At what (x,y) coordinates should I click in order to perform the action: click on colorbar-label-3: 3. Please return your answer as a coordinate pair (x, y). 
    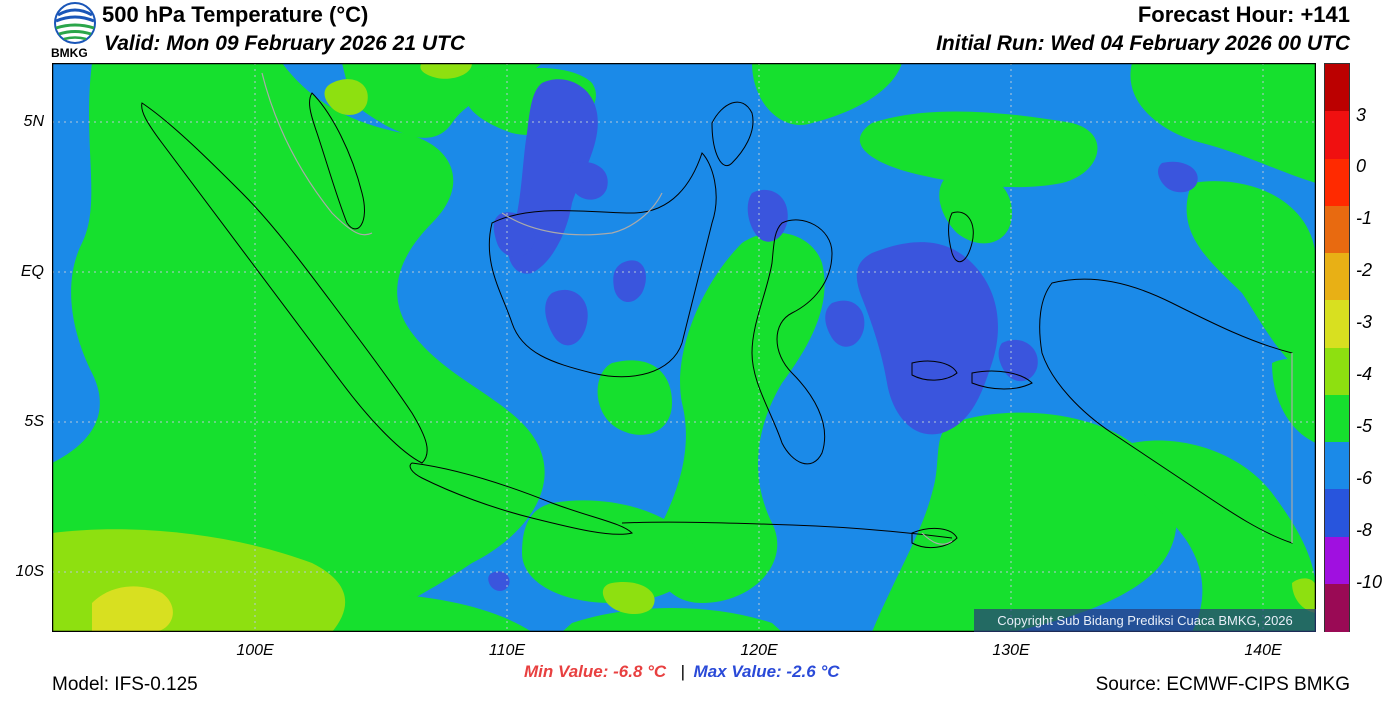
    Looking at the image, I should click on (1361, 115).